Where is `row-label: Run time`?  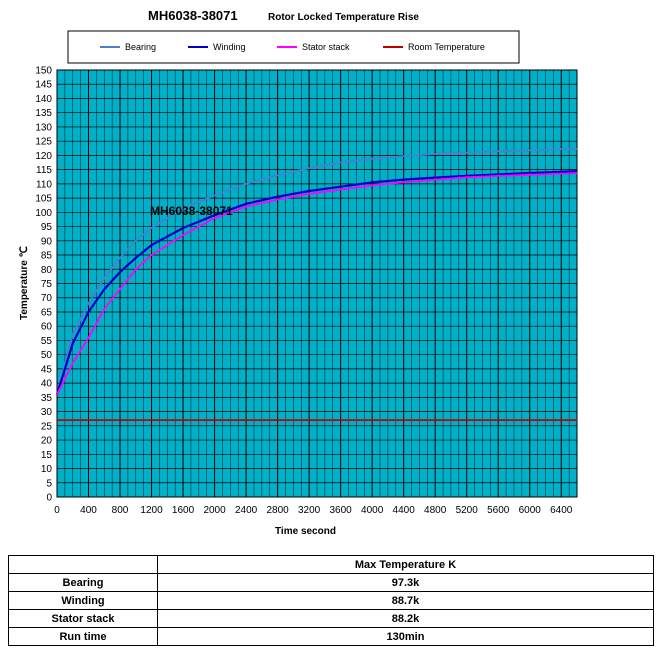 row-label: Run time is located at coordinates (83, 636).